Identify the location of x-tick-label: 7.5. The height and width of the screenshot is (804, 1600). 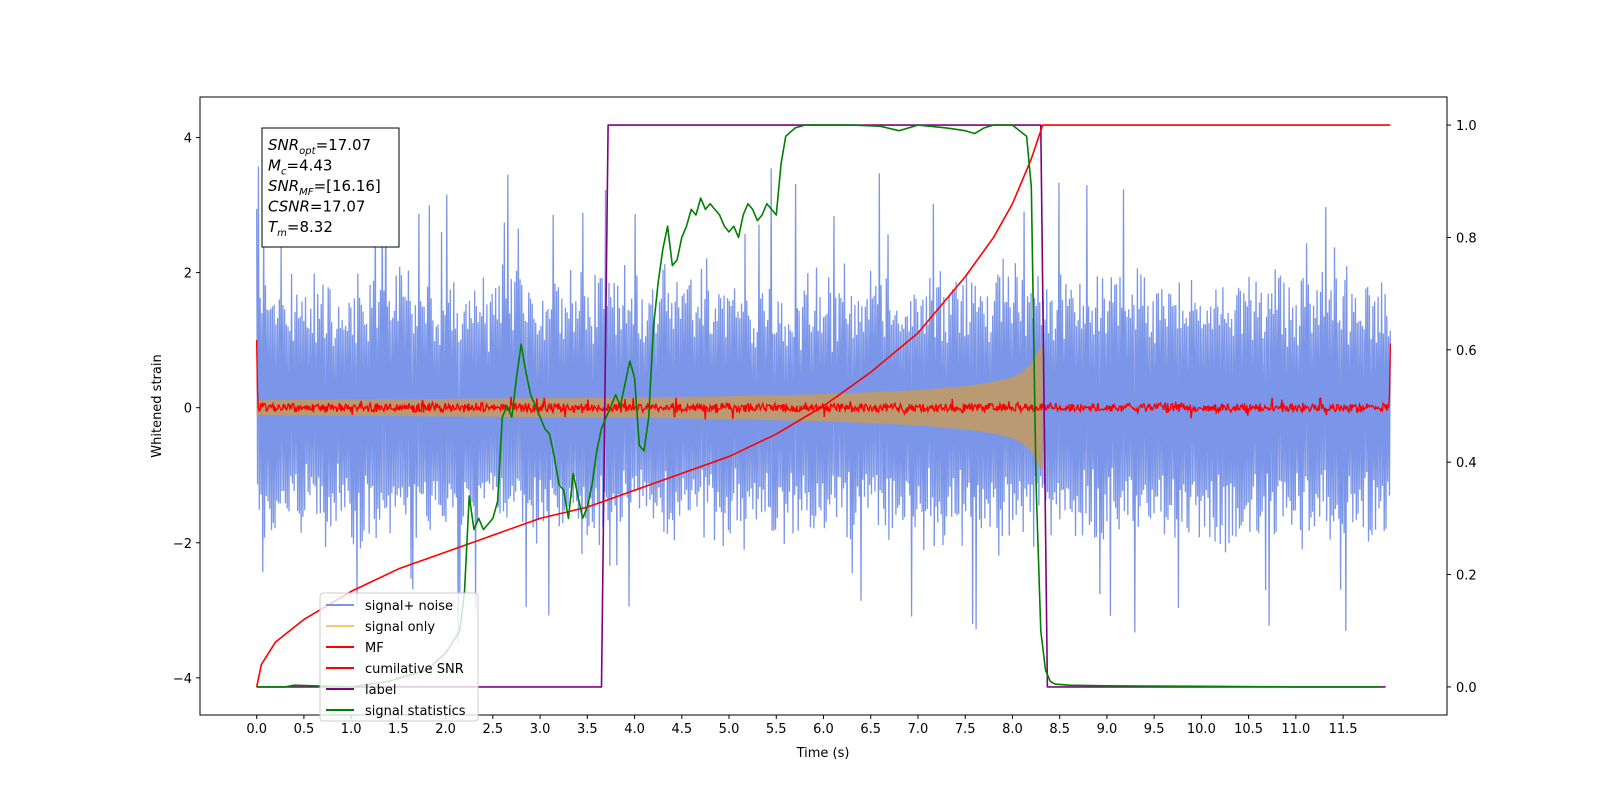
(965, 729).